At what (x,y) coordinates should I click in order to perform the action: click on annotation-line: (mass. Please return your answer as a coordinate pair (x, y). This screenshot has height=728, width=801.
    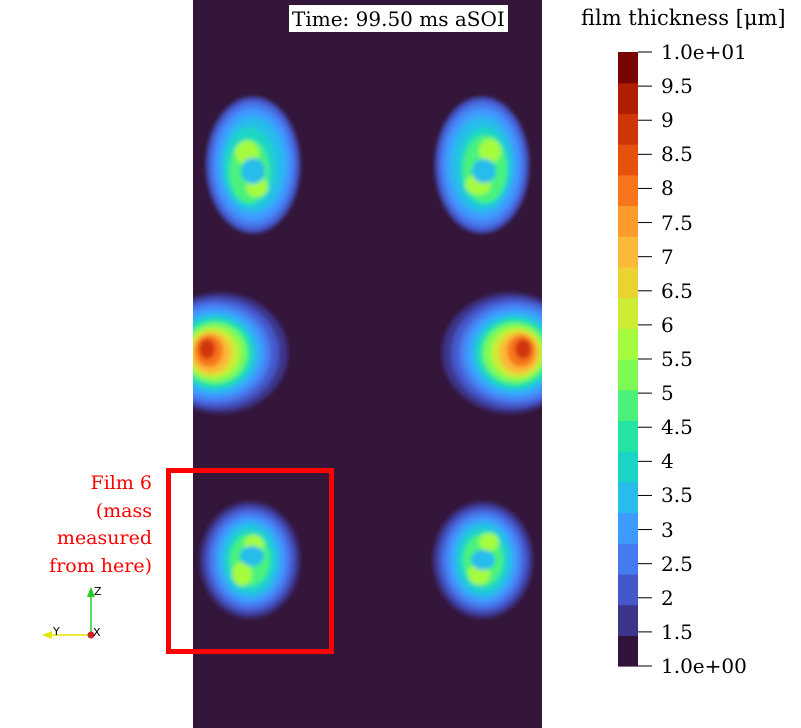
    Looking at the image, I should click on (123, 510).